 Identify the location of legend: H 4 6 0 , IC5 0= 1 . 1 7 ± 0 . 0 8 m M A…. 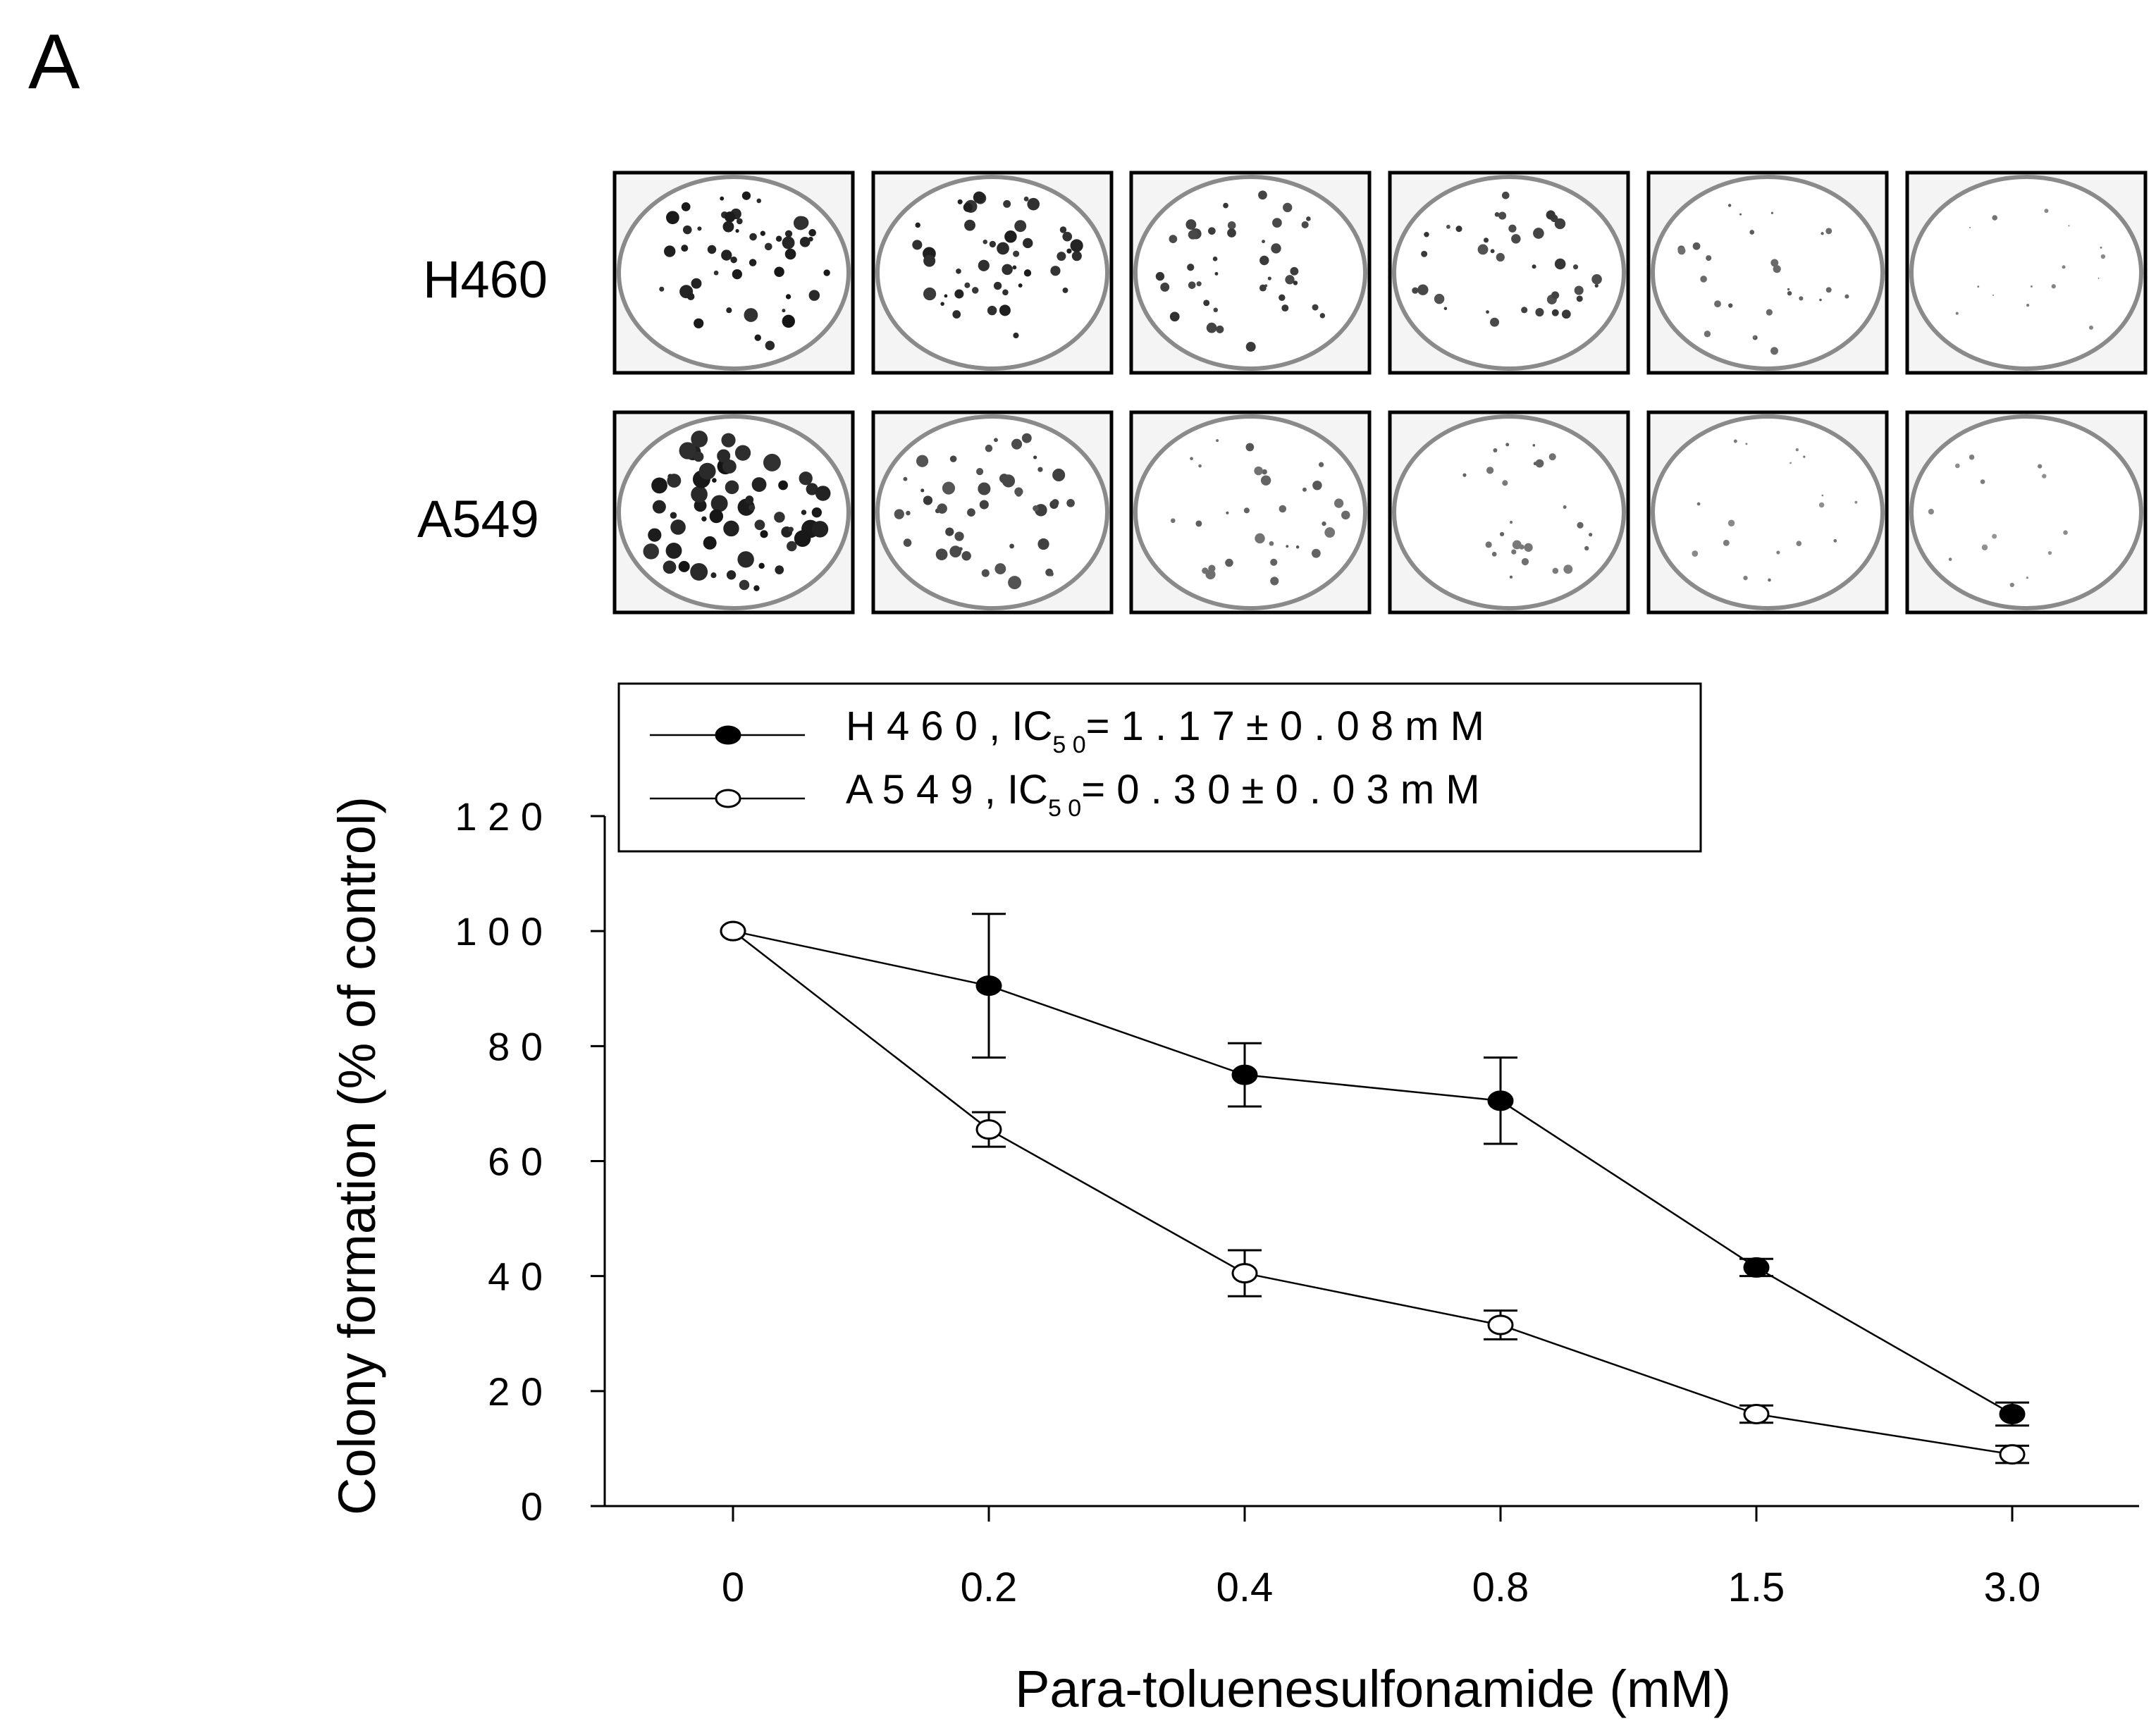
(1159, 767).